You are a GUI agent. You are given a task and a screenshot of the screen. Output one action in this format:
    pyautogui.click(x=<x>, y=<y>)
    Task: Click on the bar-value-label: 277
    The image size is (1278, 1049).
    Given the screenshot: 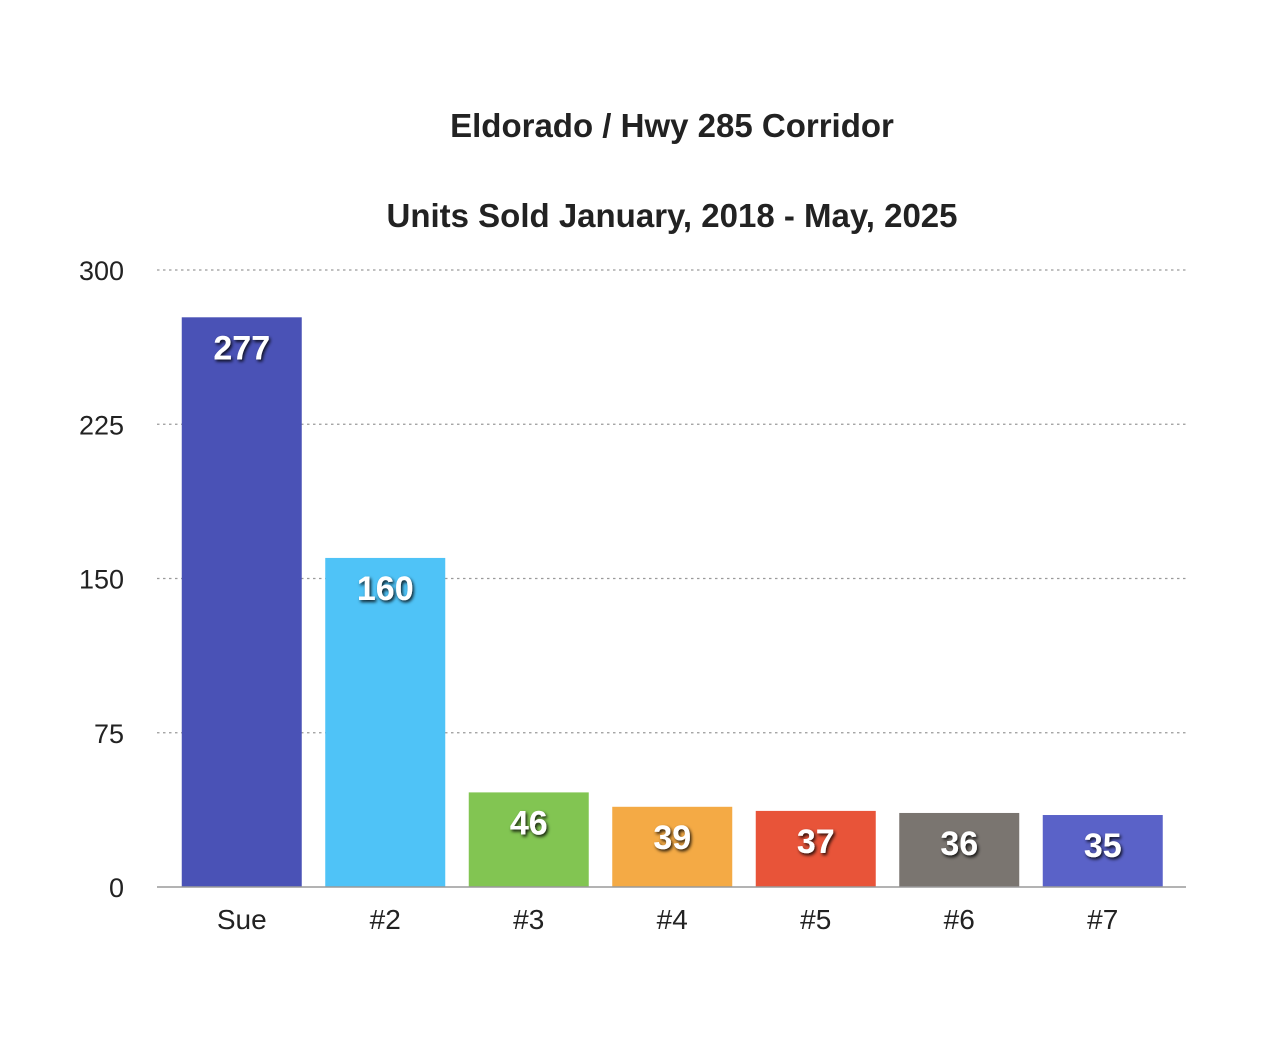 What is the action you would take?
    pyautogui.click(x=241, y=348)
    